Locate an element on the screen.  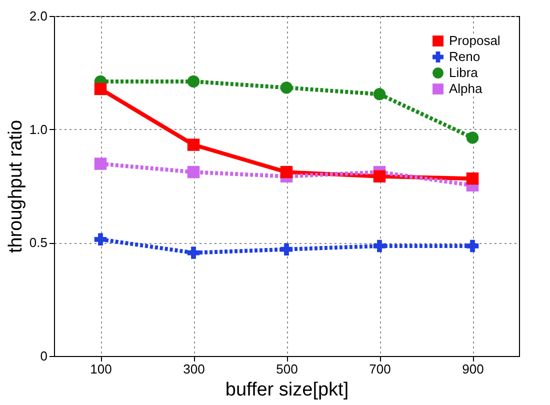
x-tick-label: 500 is located at coordinates (287, 369).